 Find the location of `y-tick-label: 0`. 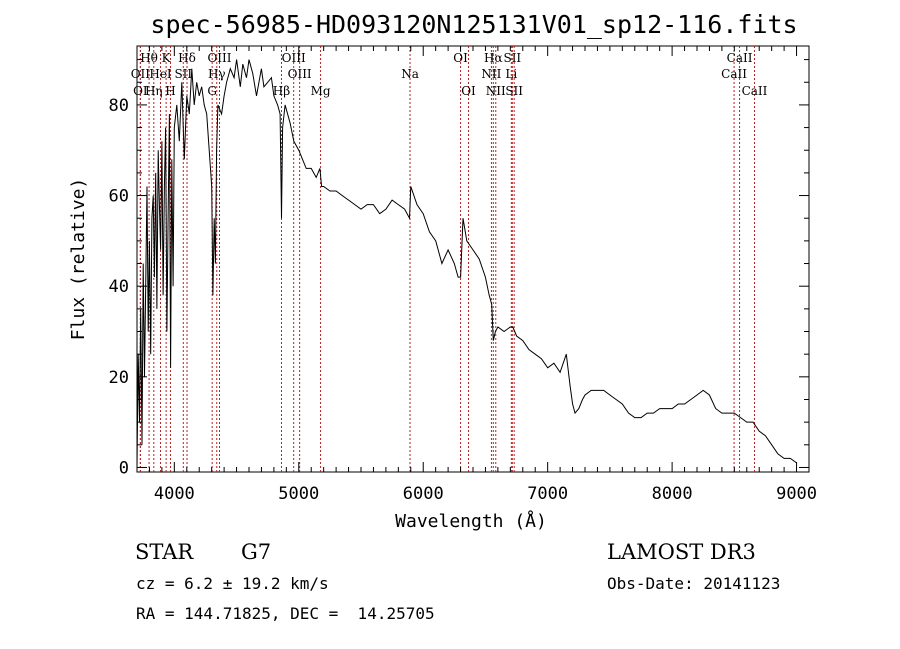

y-tick-label: 0 is located at coordinates (124, 468).